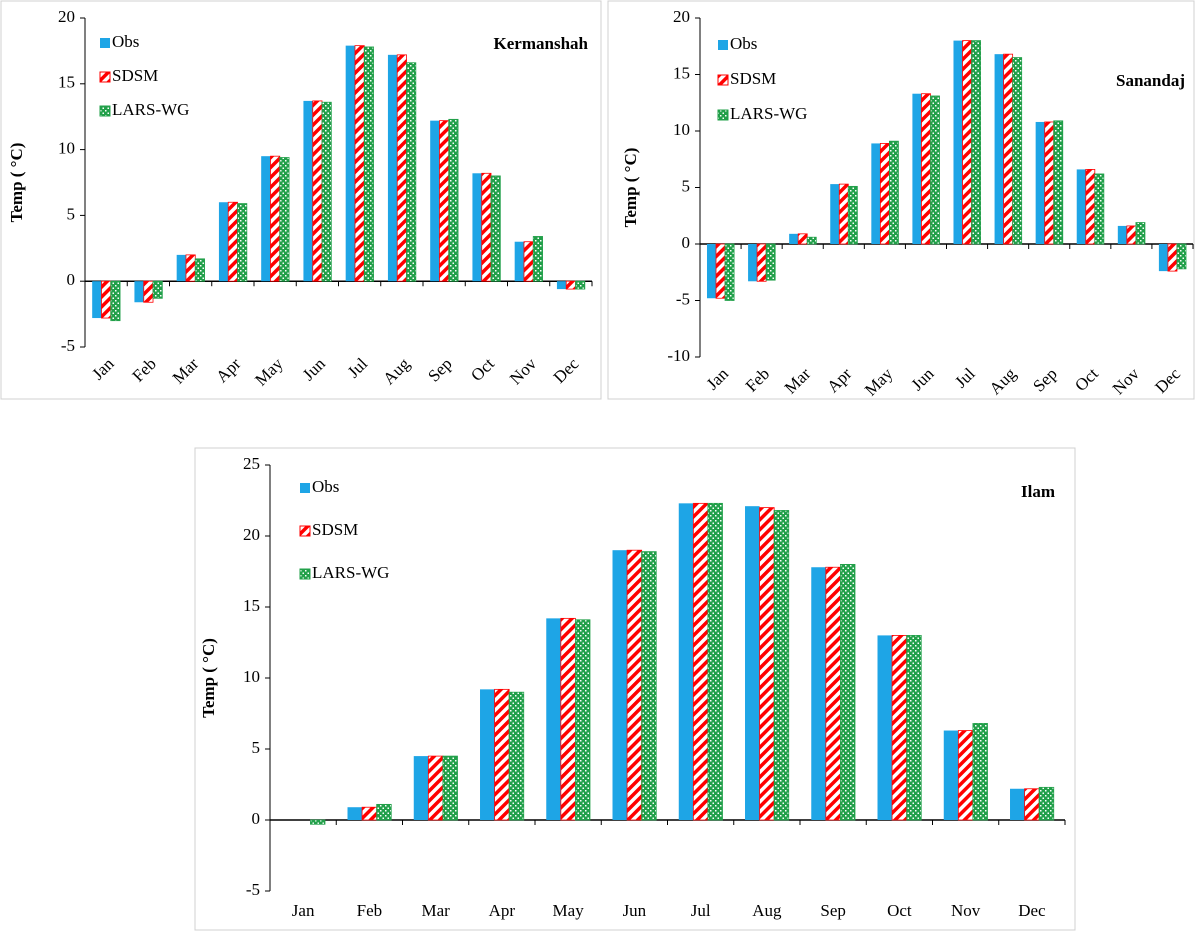 The height and width of the screenshot is (931, 1195). What do you see at coordinates (678, 355) in the screenshot?
I see `y-tick-label: -10` at bounding box center [678, 355].